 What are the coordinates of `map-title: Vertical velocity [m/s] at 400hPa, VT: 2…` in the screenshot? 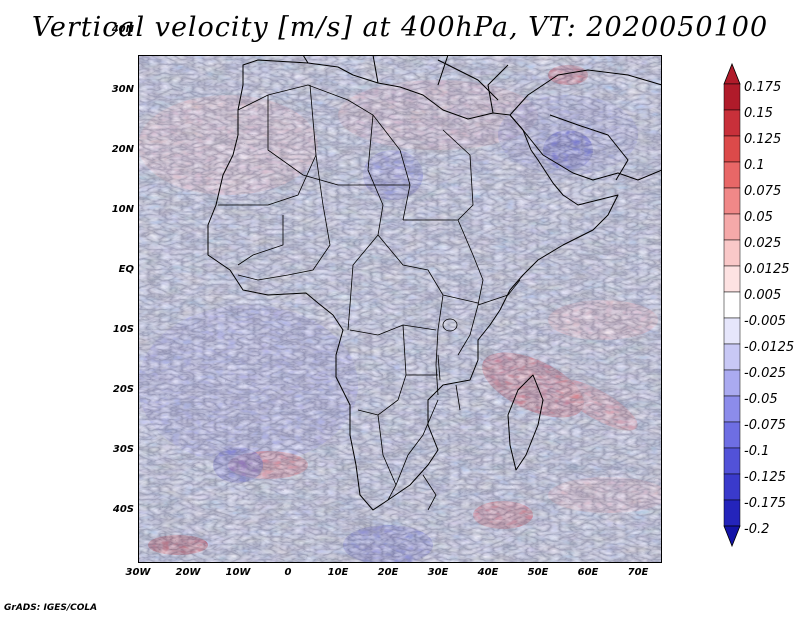 It's located at (400, 27).